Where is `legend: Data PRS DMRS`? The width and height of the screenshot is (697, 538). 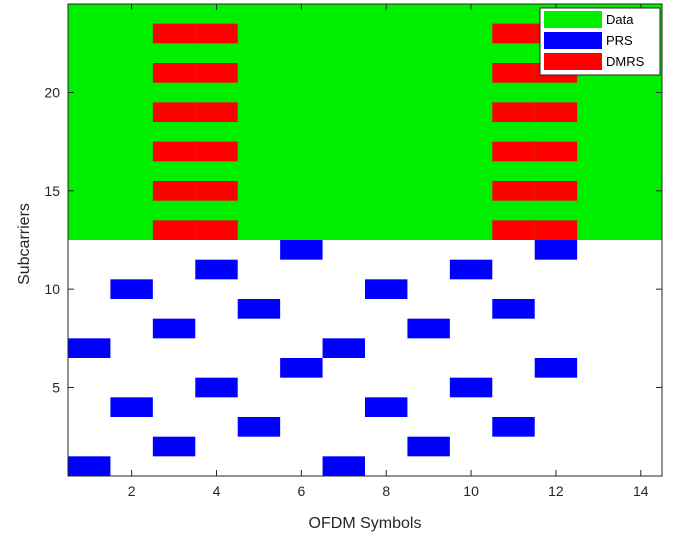
legend: Data PRS DMRS is located at coordinates (600, 41).